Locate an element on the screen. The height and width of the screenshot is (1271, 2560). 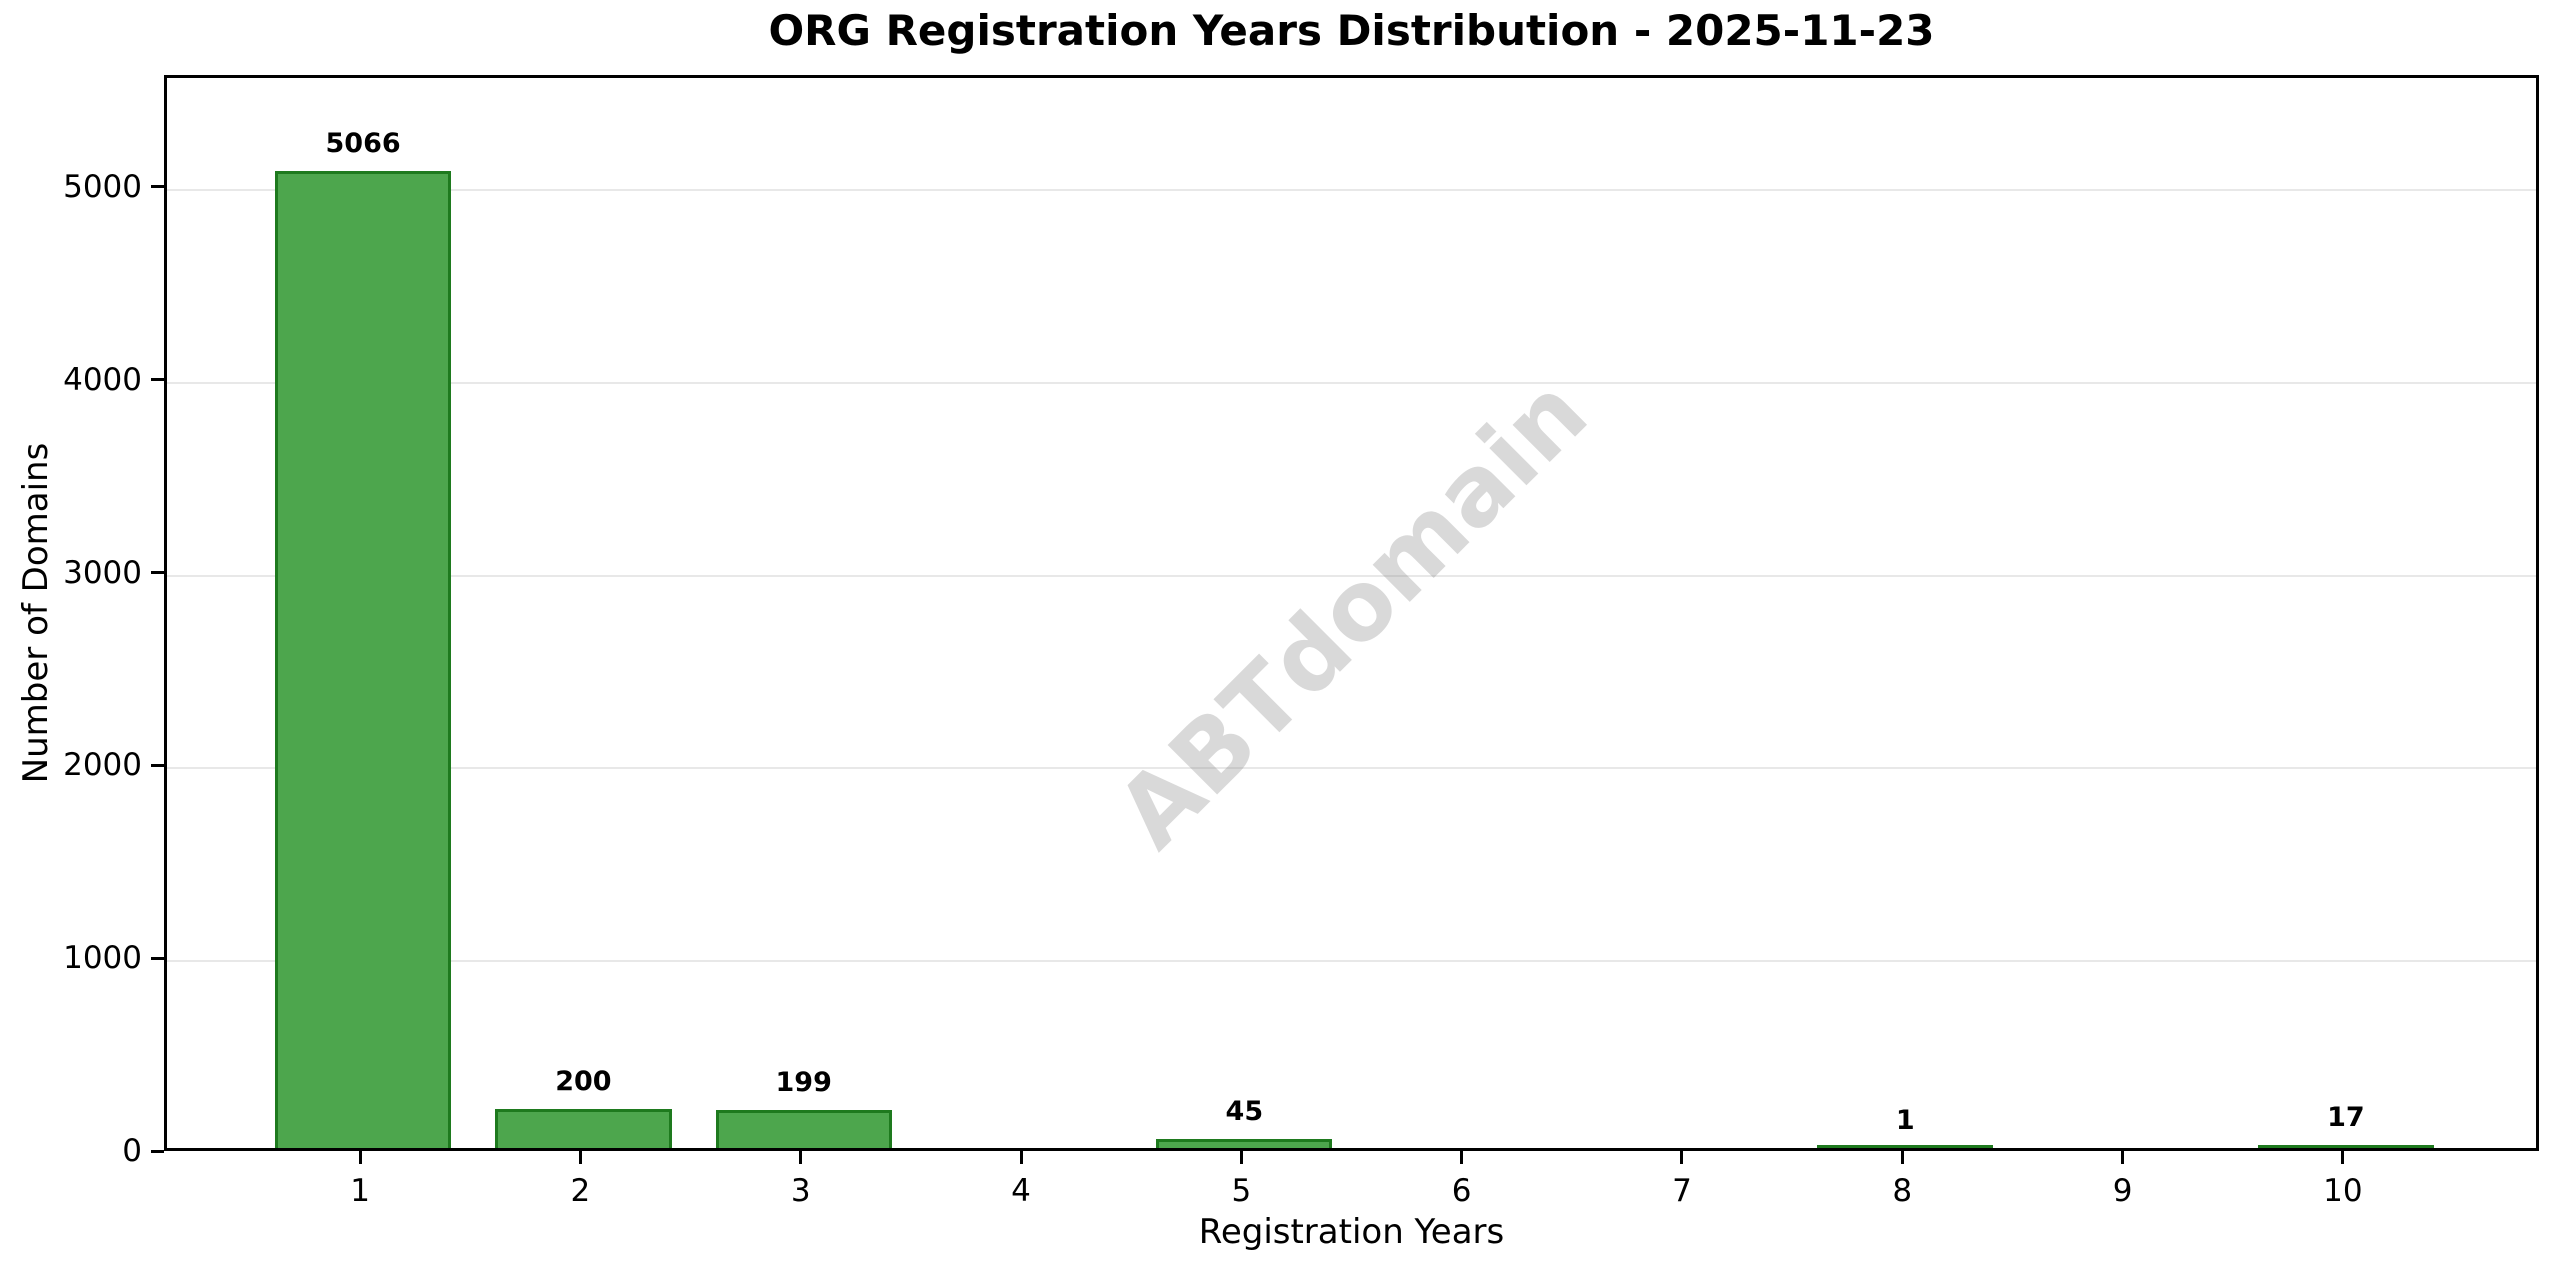
bar-value-label: 199 is located at coordinates (803, 1082).